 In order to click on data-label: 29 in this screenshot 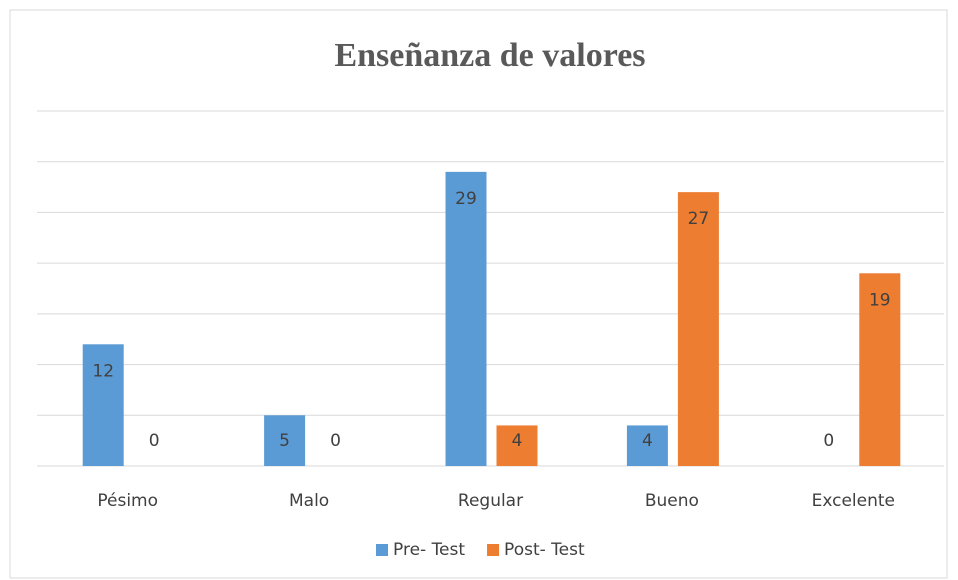, I will do `click(466, 199)`.